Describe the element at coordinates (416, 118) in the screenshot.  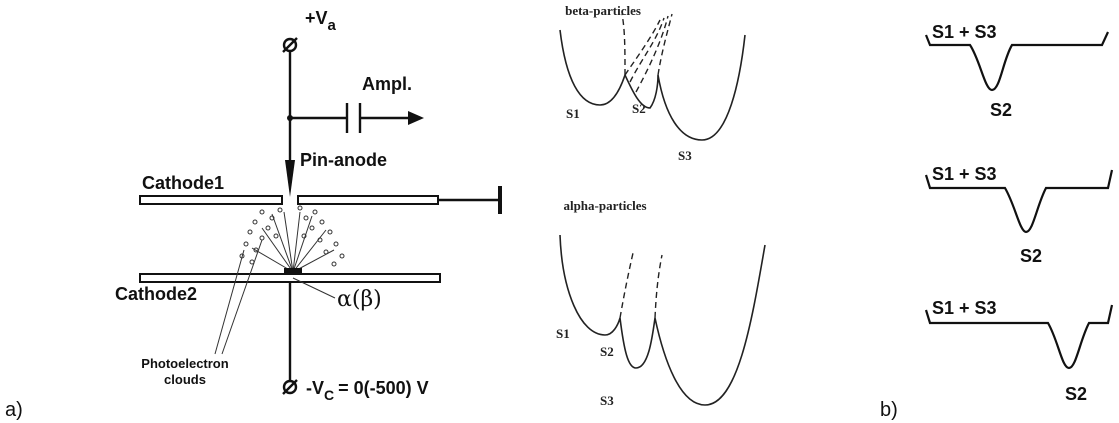
I see `arrow-head` at that location.